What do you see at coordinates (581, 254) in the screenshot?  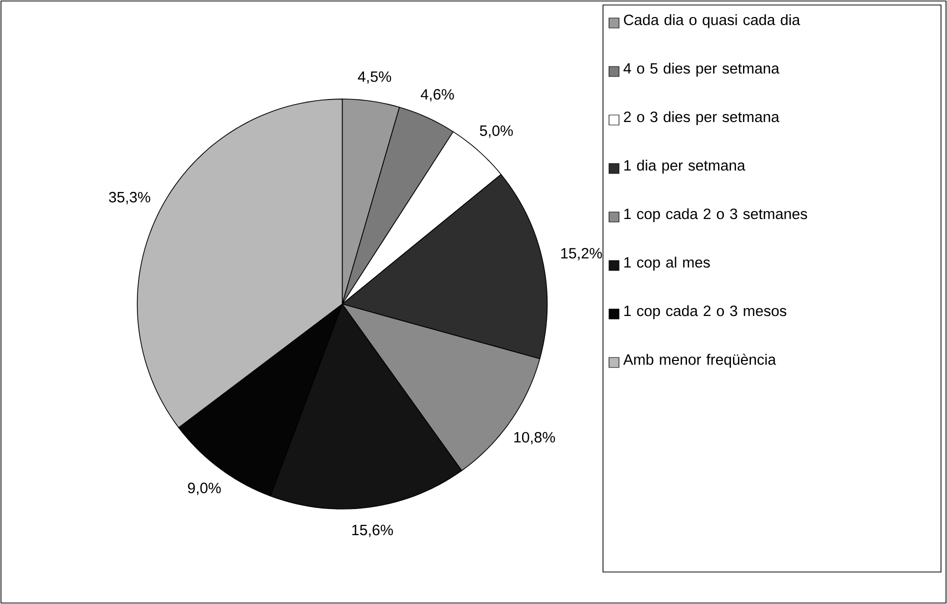 I see `data-label: 15,2%` at bounding box center [581, 254].